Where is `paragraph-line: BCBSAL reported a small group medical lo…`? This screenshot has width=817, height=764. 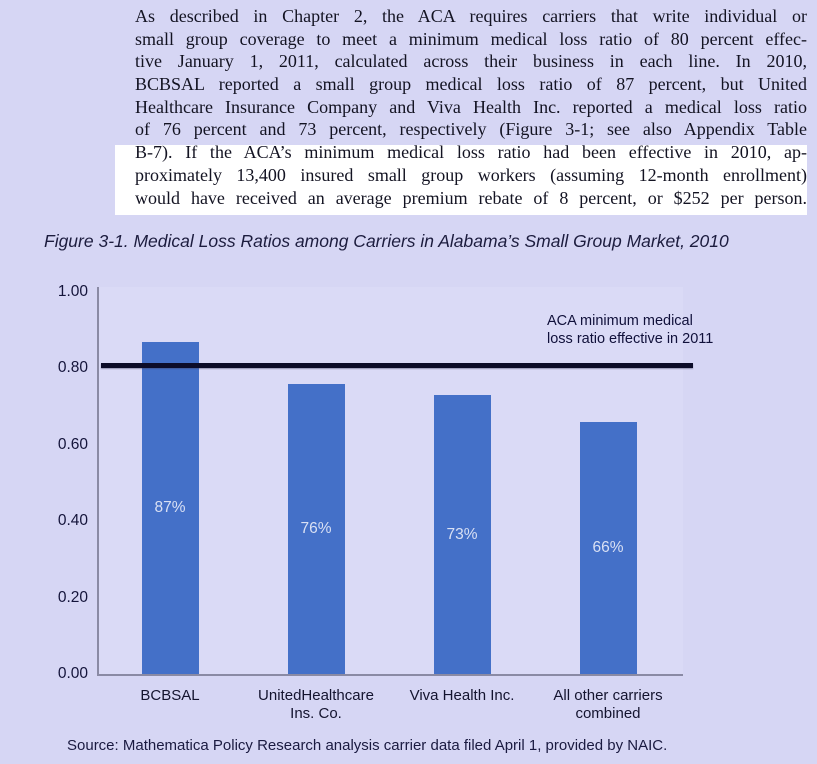 paragraph-line: BCBSAL reported a small group medical lo… is located at coordinates (471, 84).